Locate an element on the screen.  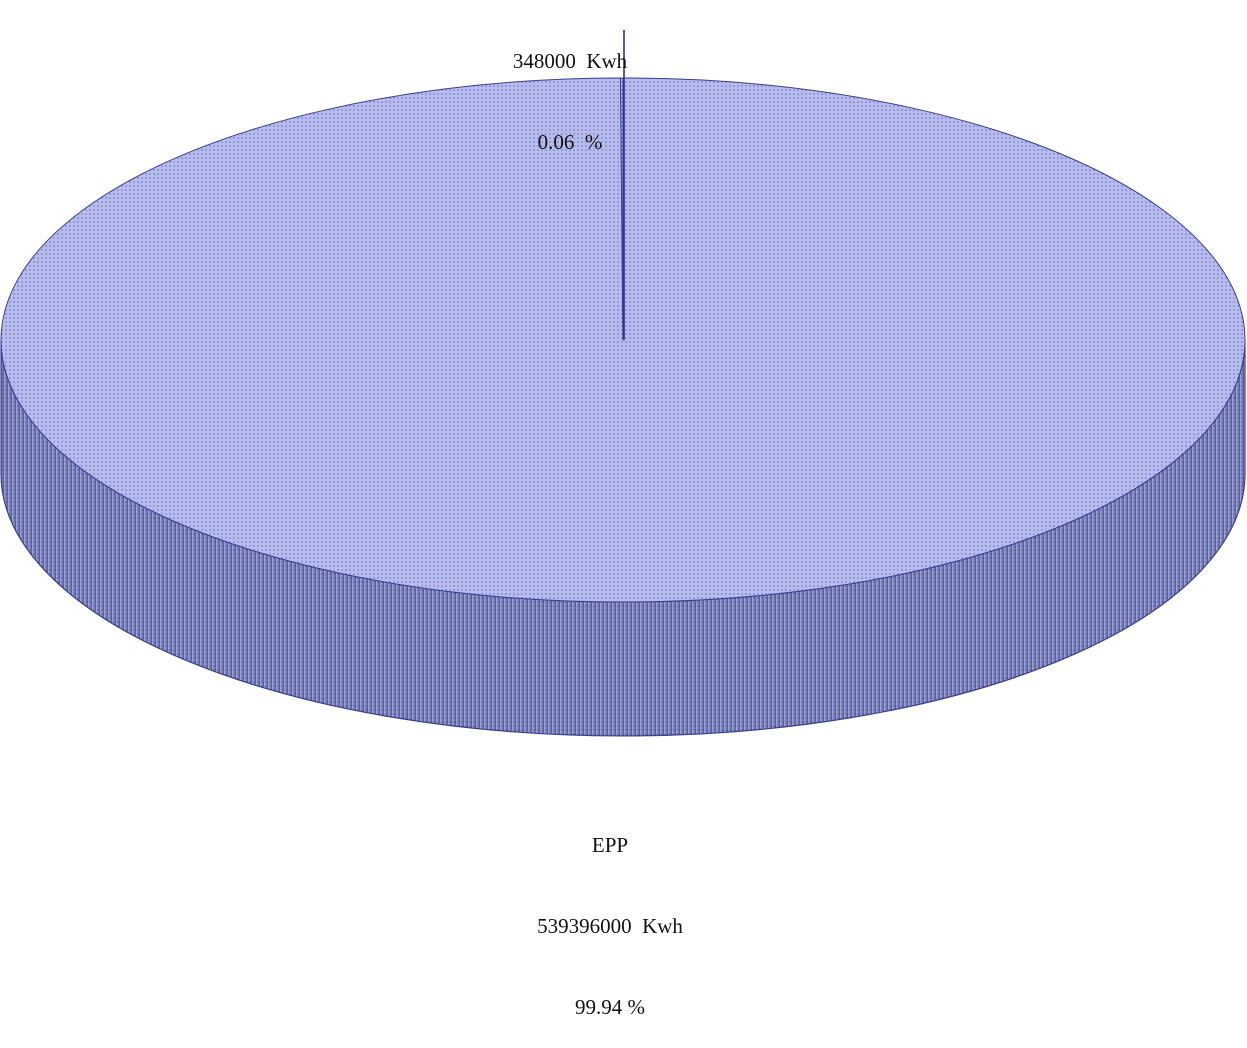
pie-slice-small is located at coordinates (621, 209).